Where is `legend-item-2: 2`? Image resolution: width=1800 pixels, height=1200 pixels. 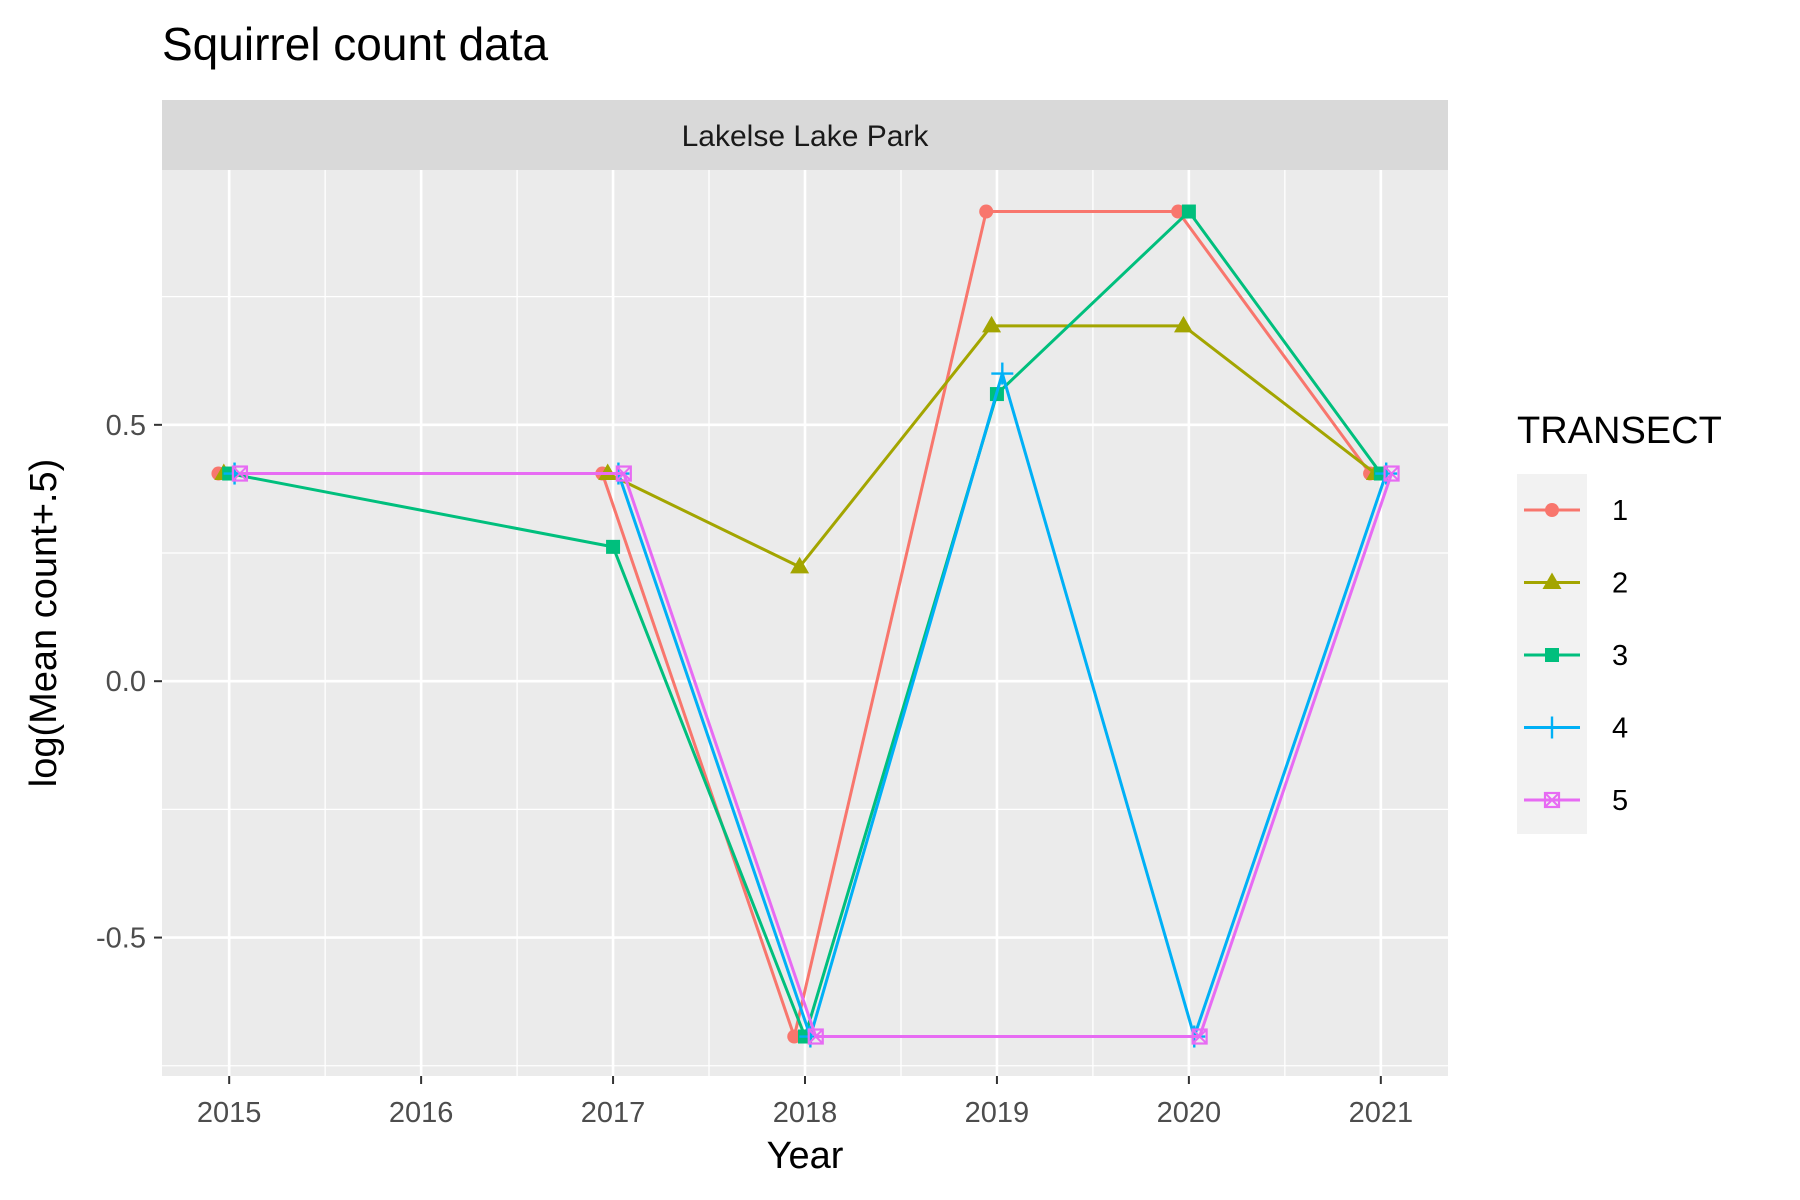
legend-item-2: 2 is located at coordinates (1576, 584).